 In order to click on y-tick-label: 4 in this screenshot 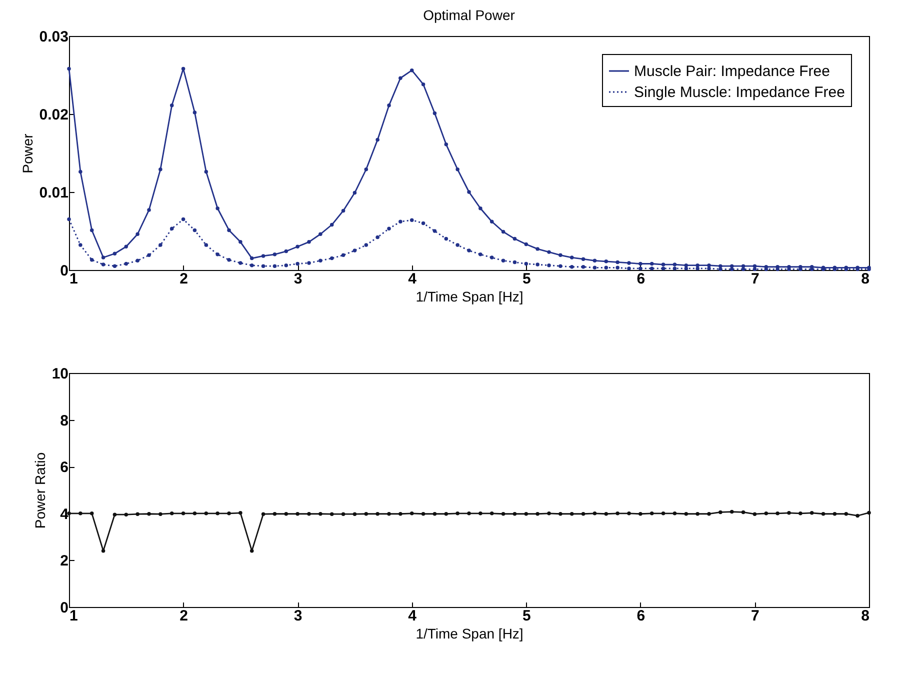, I will do `click(65, 514)`.